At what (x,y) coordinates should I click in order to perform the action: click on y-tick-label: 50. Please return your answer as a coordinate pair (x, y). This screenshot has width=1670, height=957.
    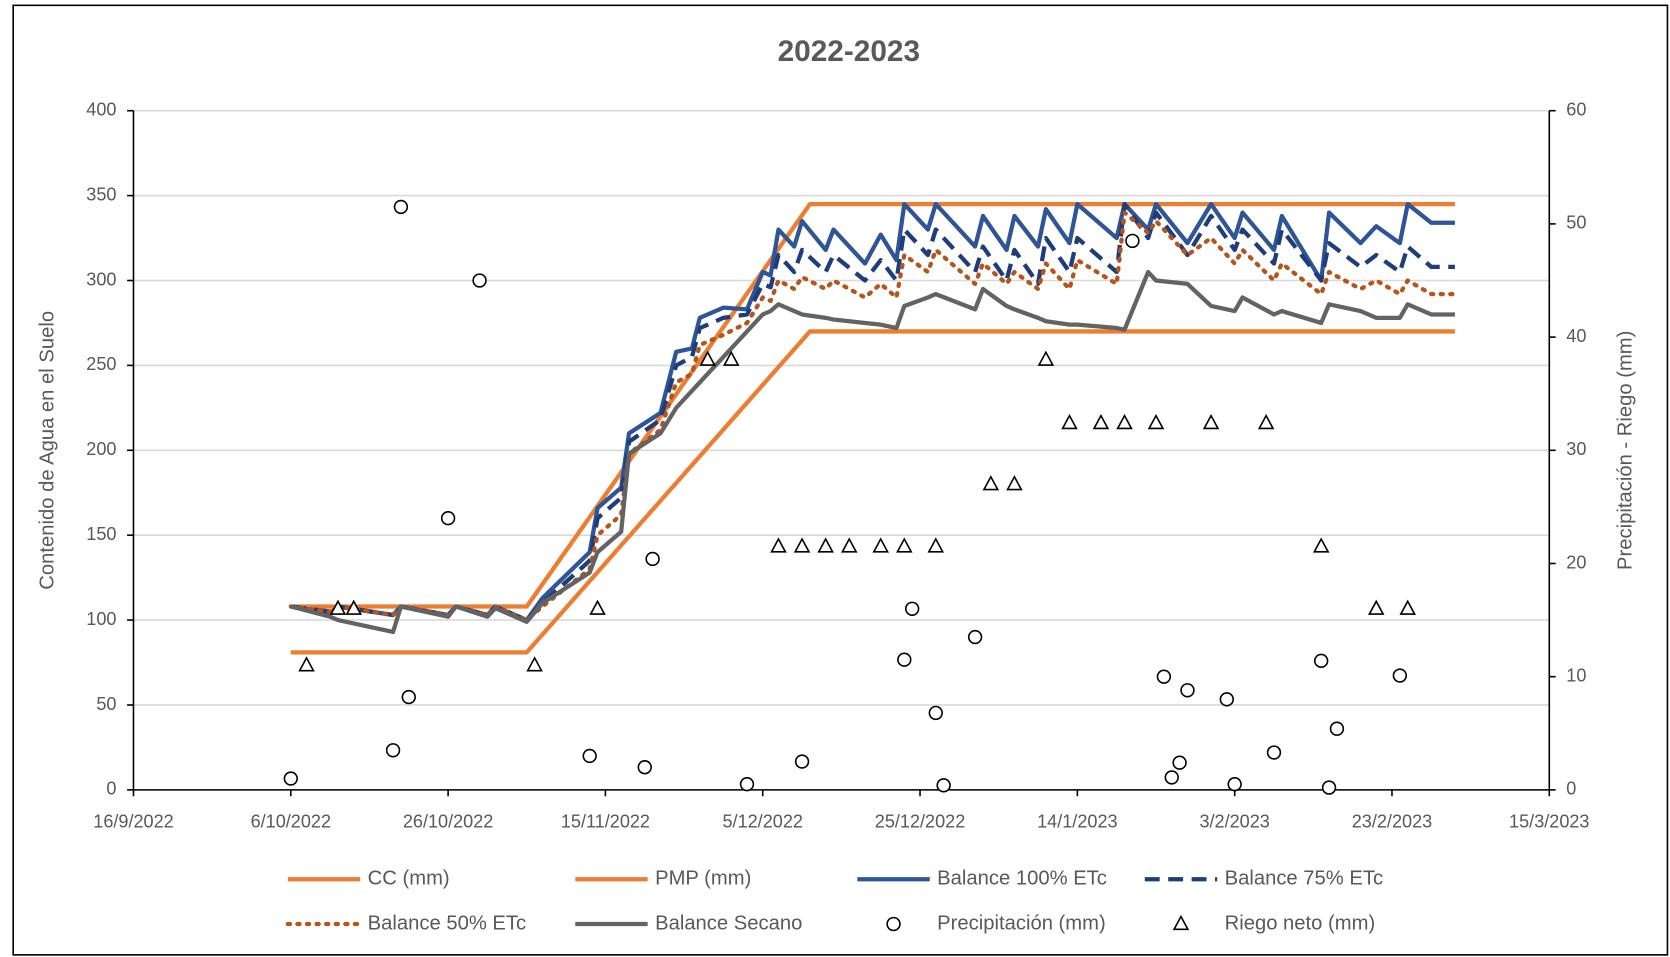
    Looking at the image, I should click on (106, 704).